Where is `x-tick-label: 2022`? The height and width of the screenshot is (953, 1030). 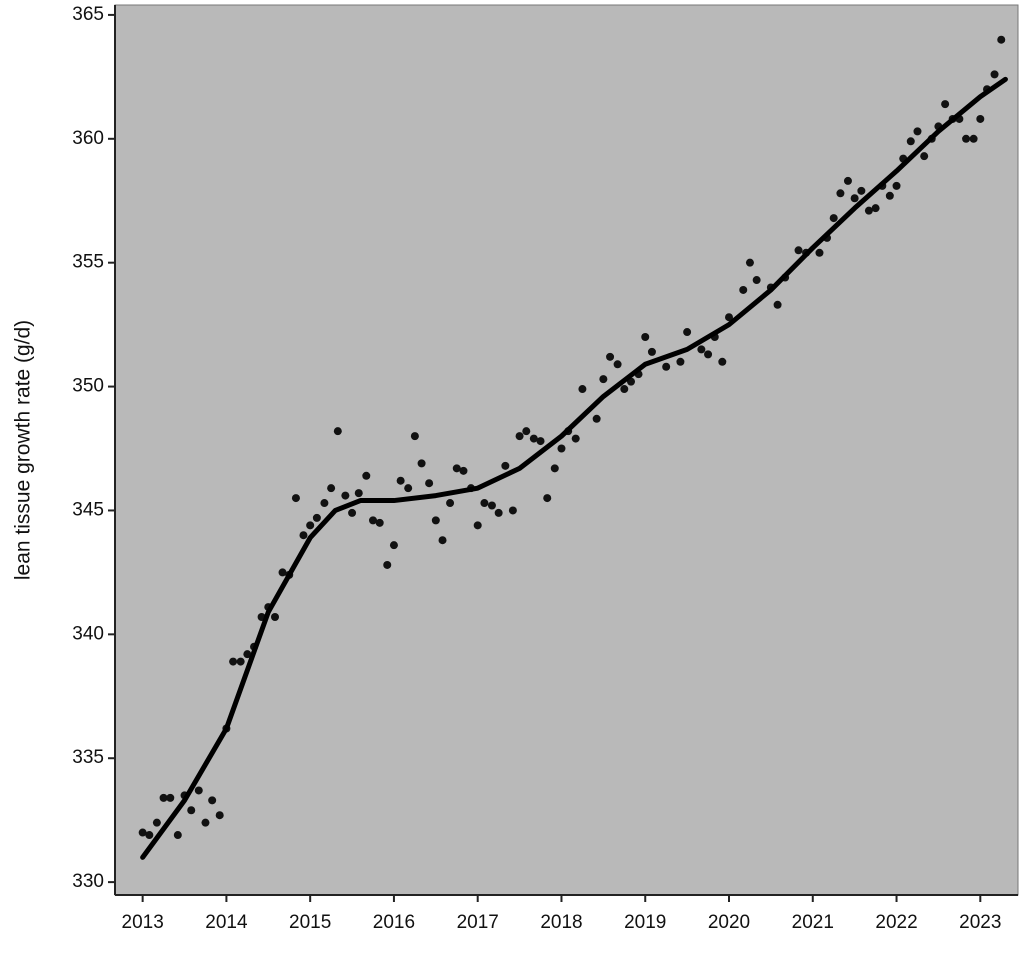
x-tick-label: 2022 is located at coordinates (896, 922).